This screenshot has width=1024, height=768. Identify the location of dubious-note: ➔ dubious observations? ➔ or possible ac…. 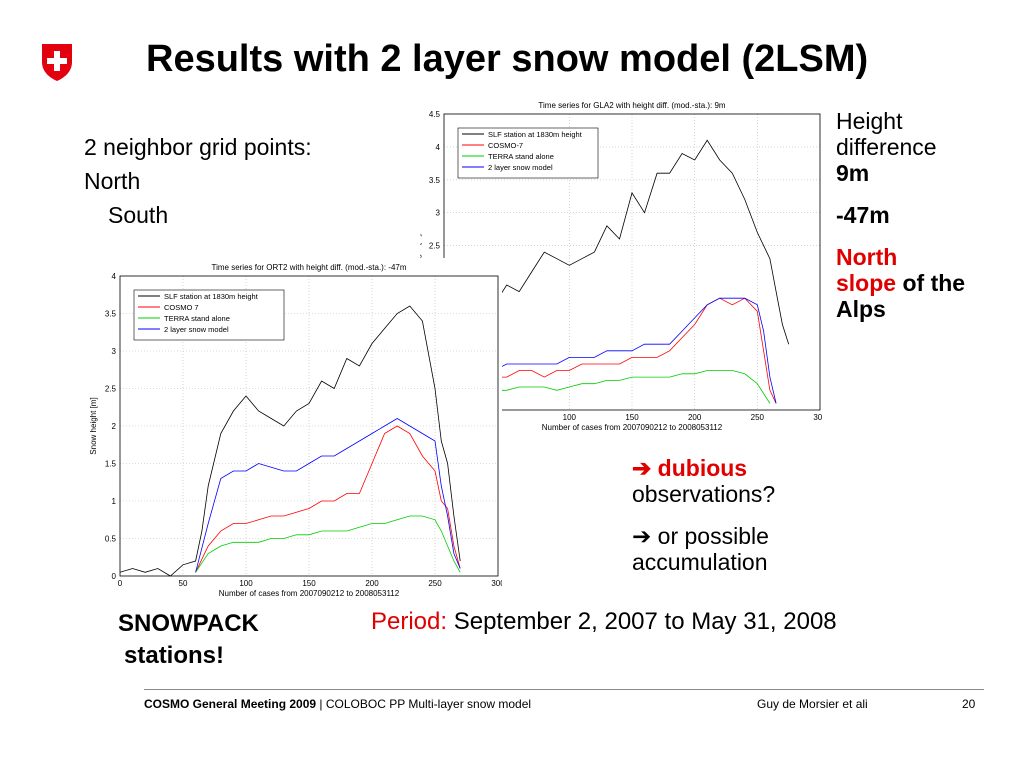
(732, 515).